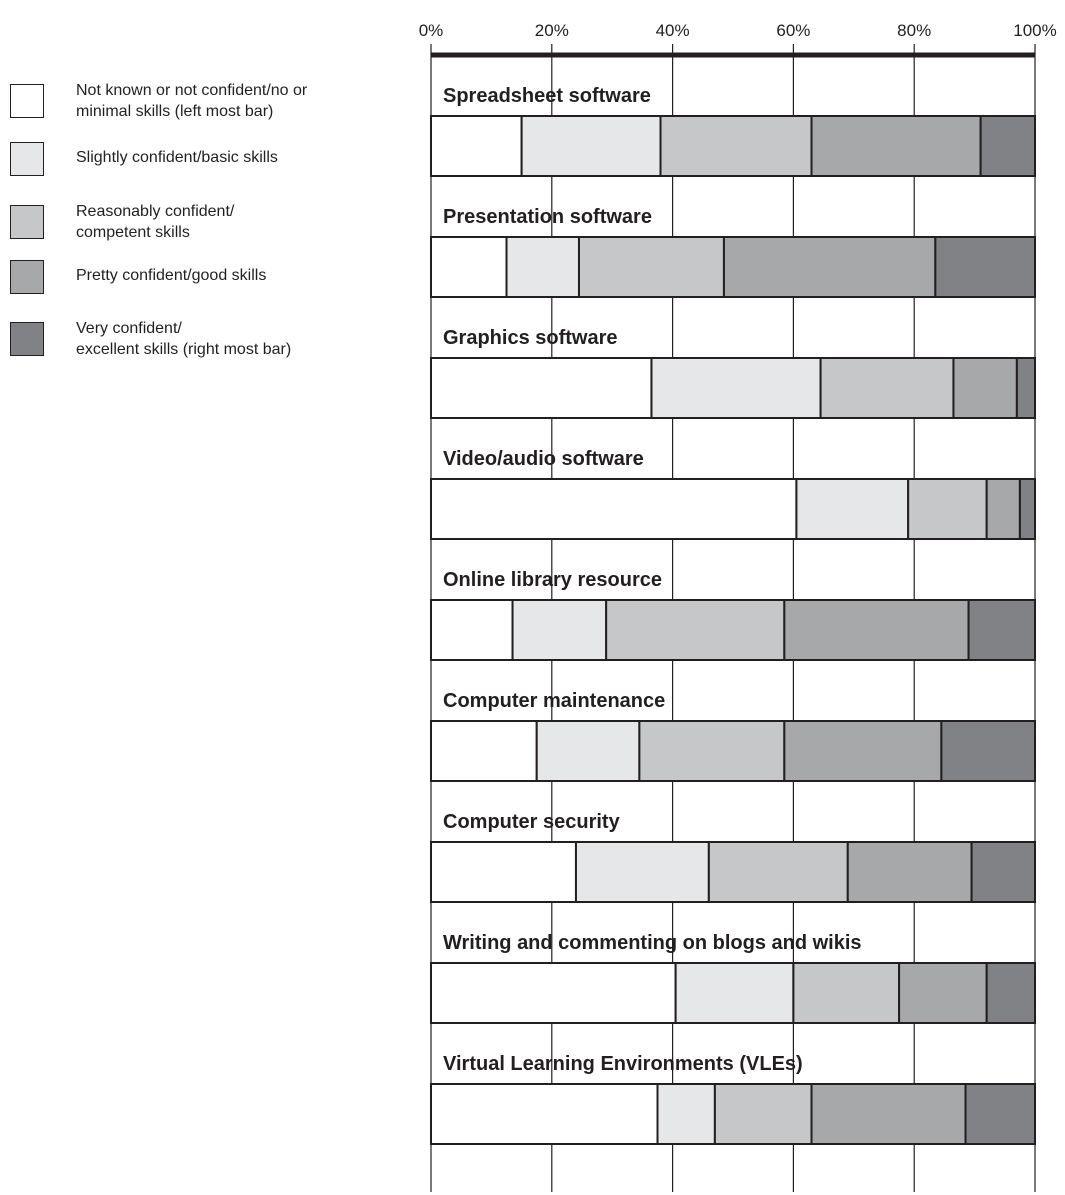  Describe the element at coordinates (793, 30) in the screenshot. I see `x-tick-label-3: 60%` at that location.